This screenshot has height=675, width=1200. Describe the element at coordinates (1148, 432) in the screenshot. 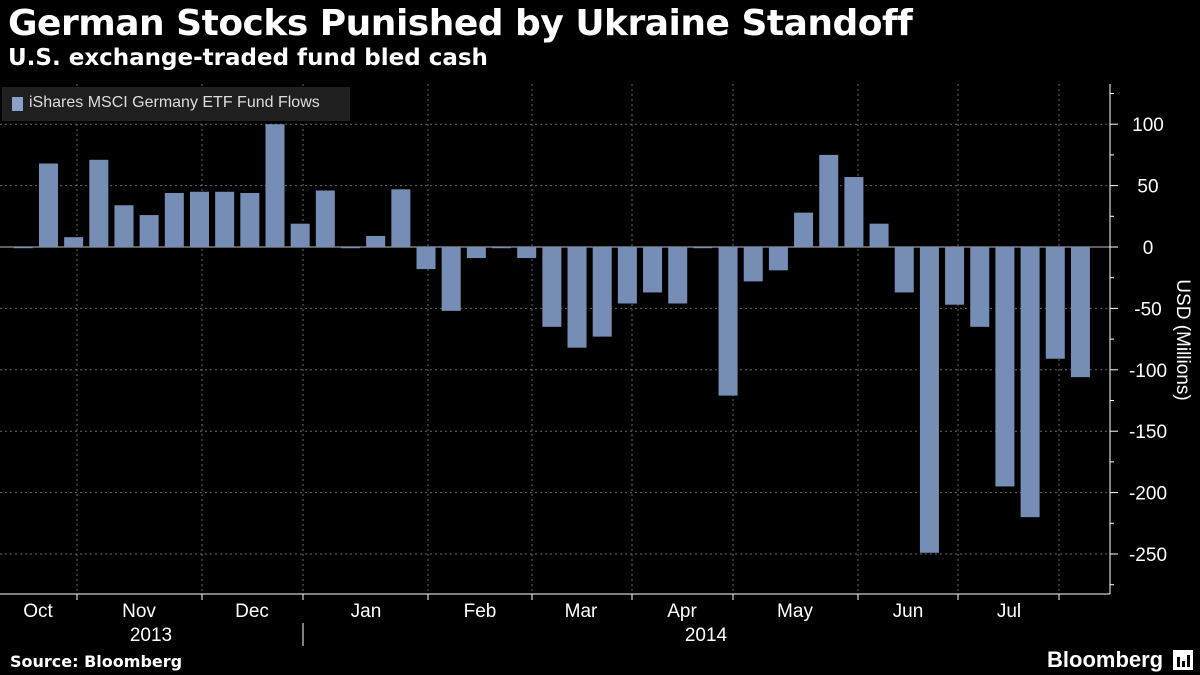

I see `y-tick-label: -150` at that location.